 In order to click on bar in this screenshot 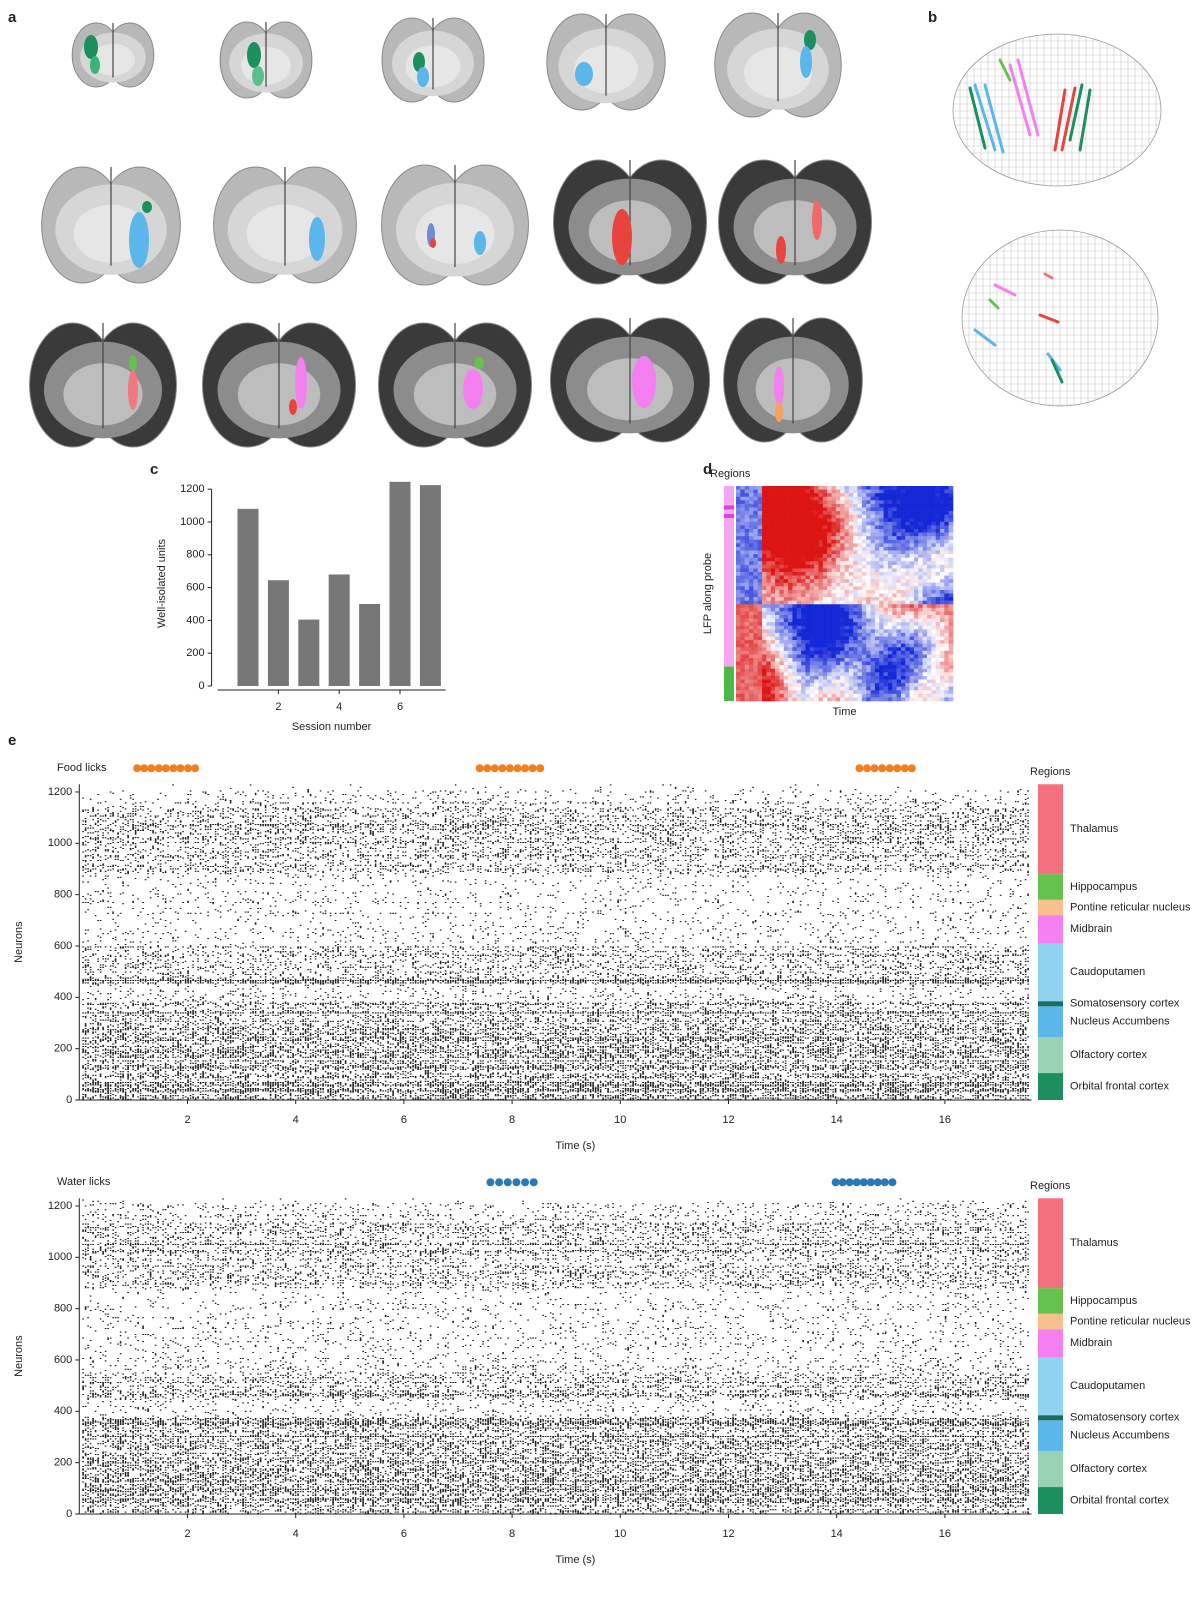, I will do `click(278, 633)`.